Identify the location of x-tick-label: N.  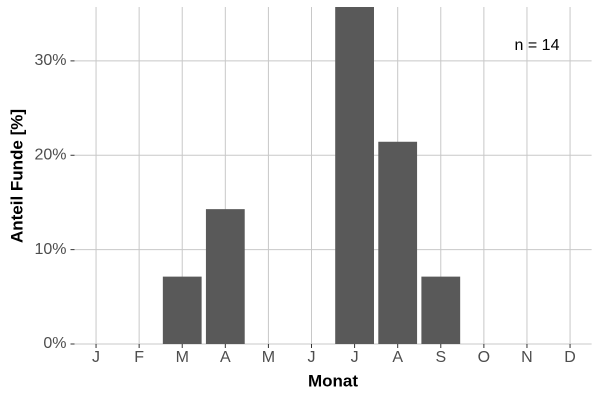
(527, 357).